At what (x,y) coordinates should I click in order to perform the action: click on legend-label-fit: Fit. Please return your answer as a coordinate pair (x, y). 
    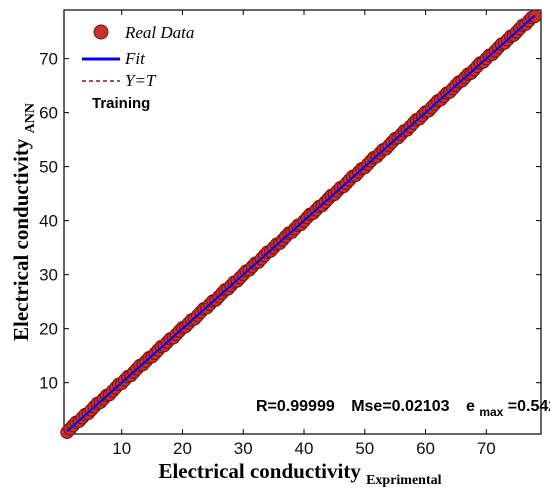
    Looking at the image, I should click on (135, 58).